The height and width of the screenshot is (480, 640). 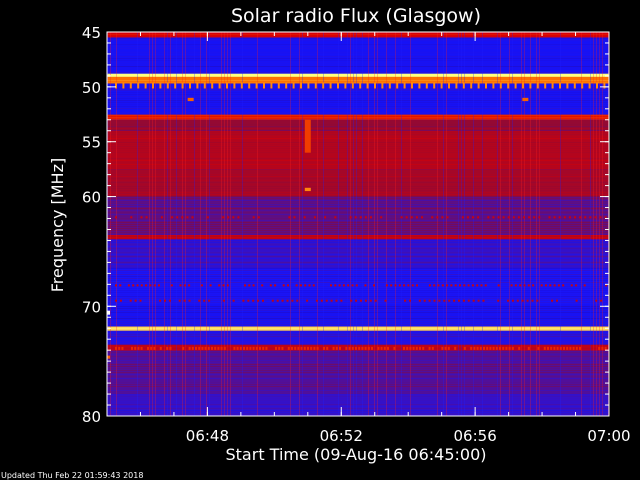 What do you see at coordinates (341, 436) in the screenshot?
I see `x-tick-label: 06:52` at bounding box center [341, 436].